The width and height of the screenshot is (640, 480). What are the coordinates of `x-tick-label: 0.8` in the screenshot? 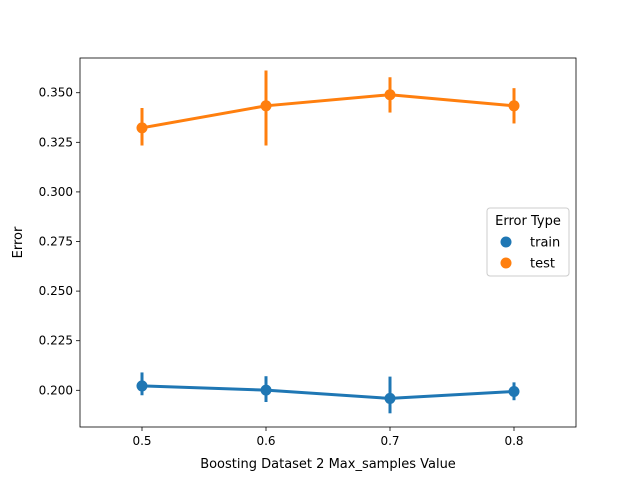 It's located at (513, 441).